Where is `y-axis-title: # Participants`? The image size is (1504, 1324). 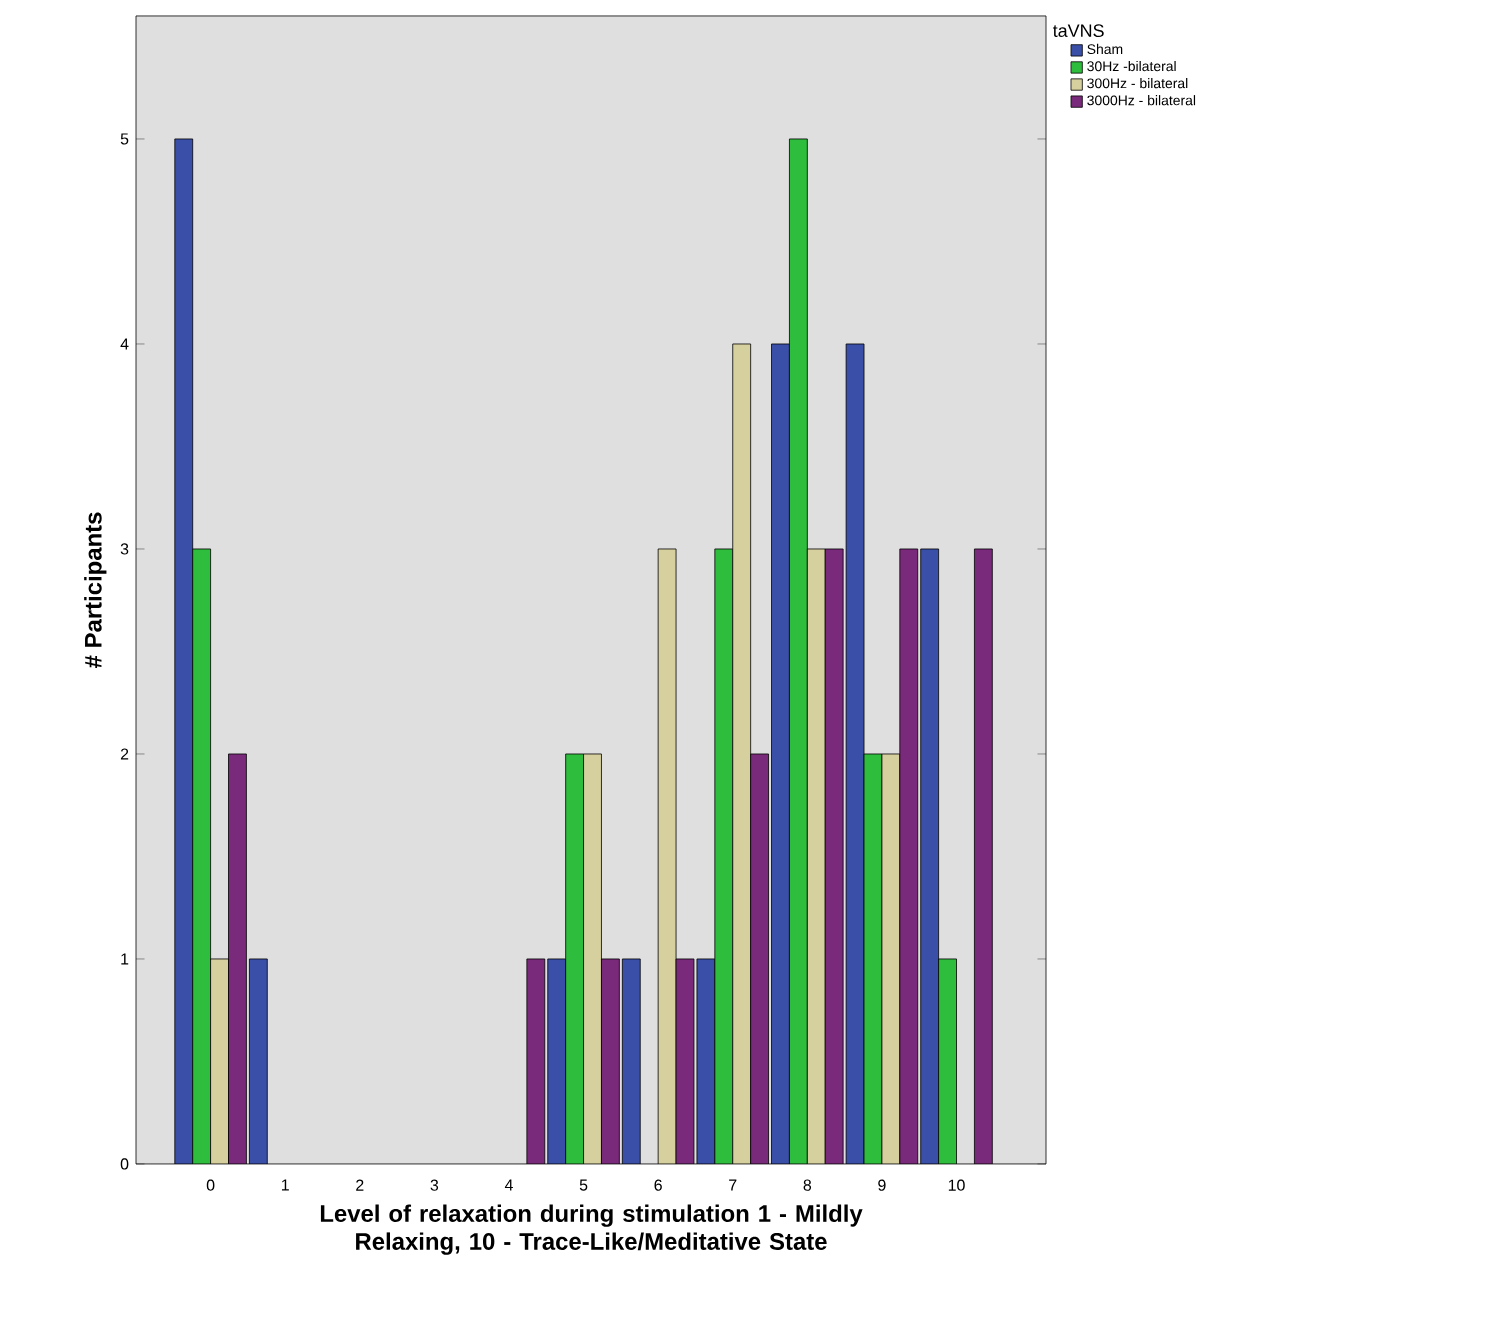 y-axis-title: # Participants is located at coordinates (95, 590).